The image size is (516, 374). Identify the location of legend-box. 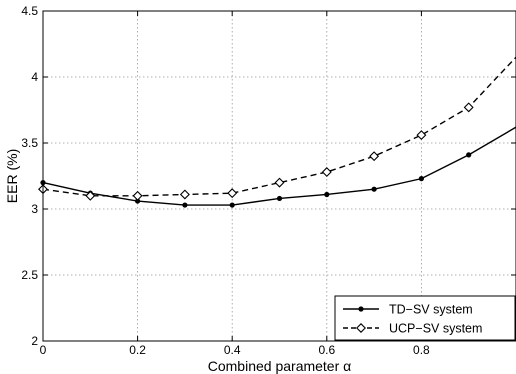
(425, 318).